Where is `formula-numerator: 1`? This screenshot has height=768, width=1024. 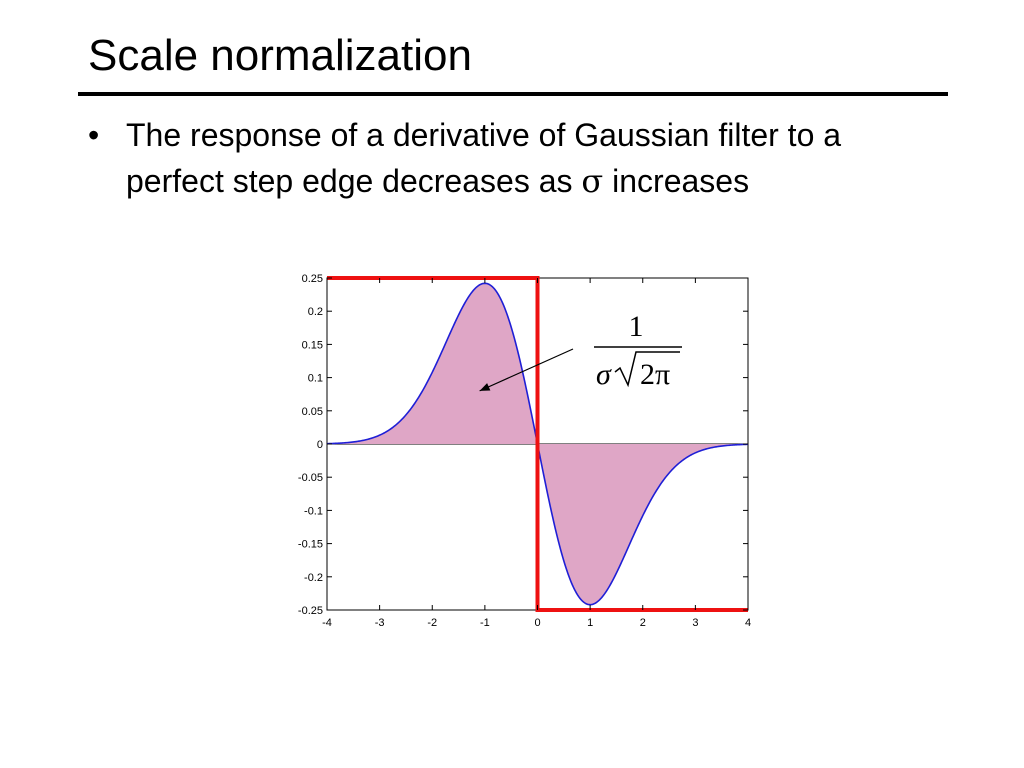
formula-numerator: 1 is located at coordinates (636, 326).